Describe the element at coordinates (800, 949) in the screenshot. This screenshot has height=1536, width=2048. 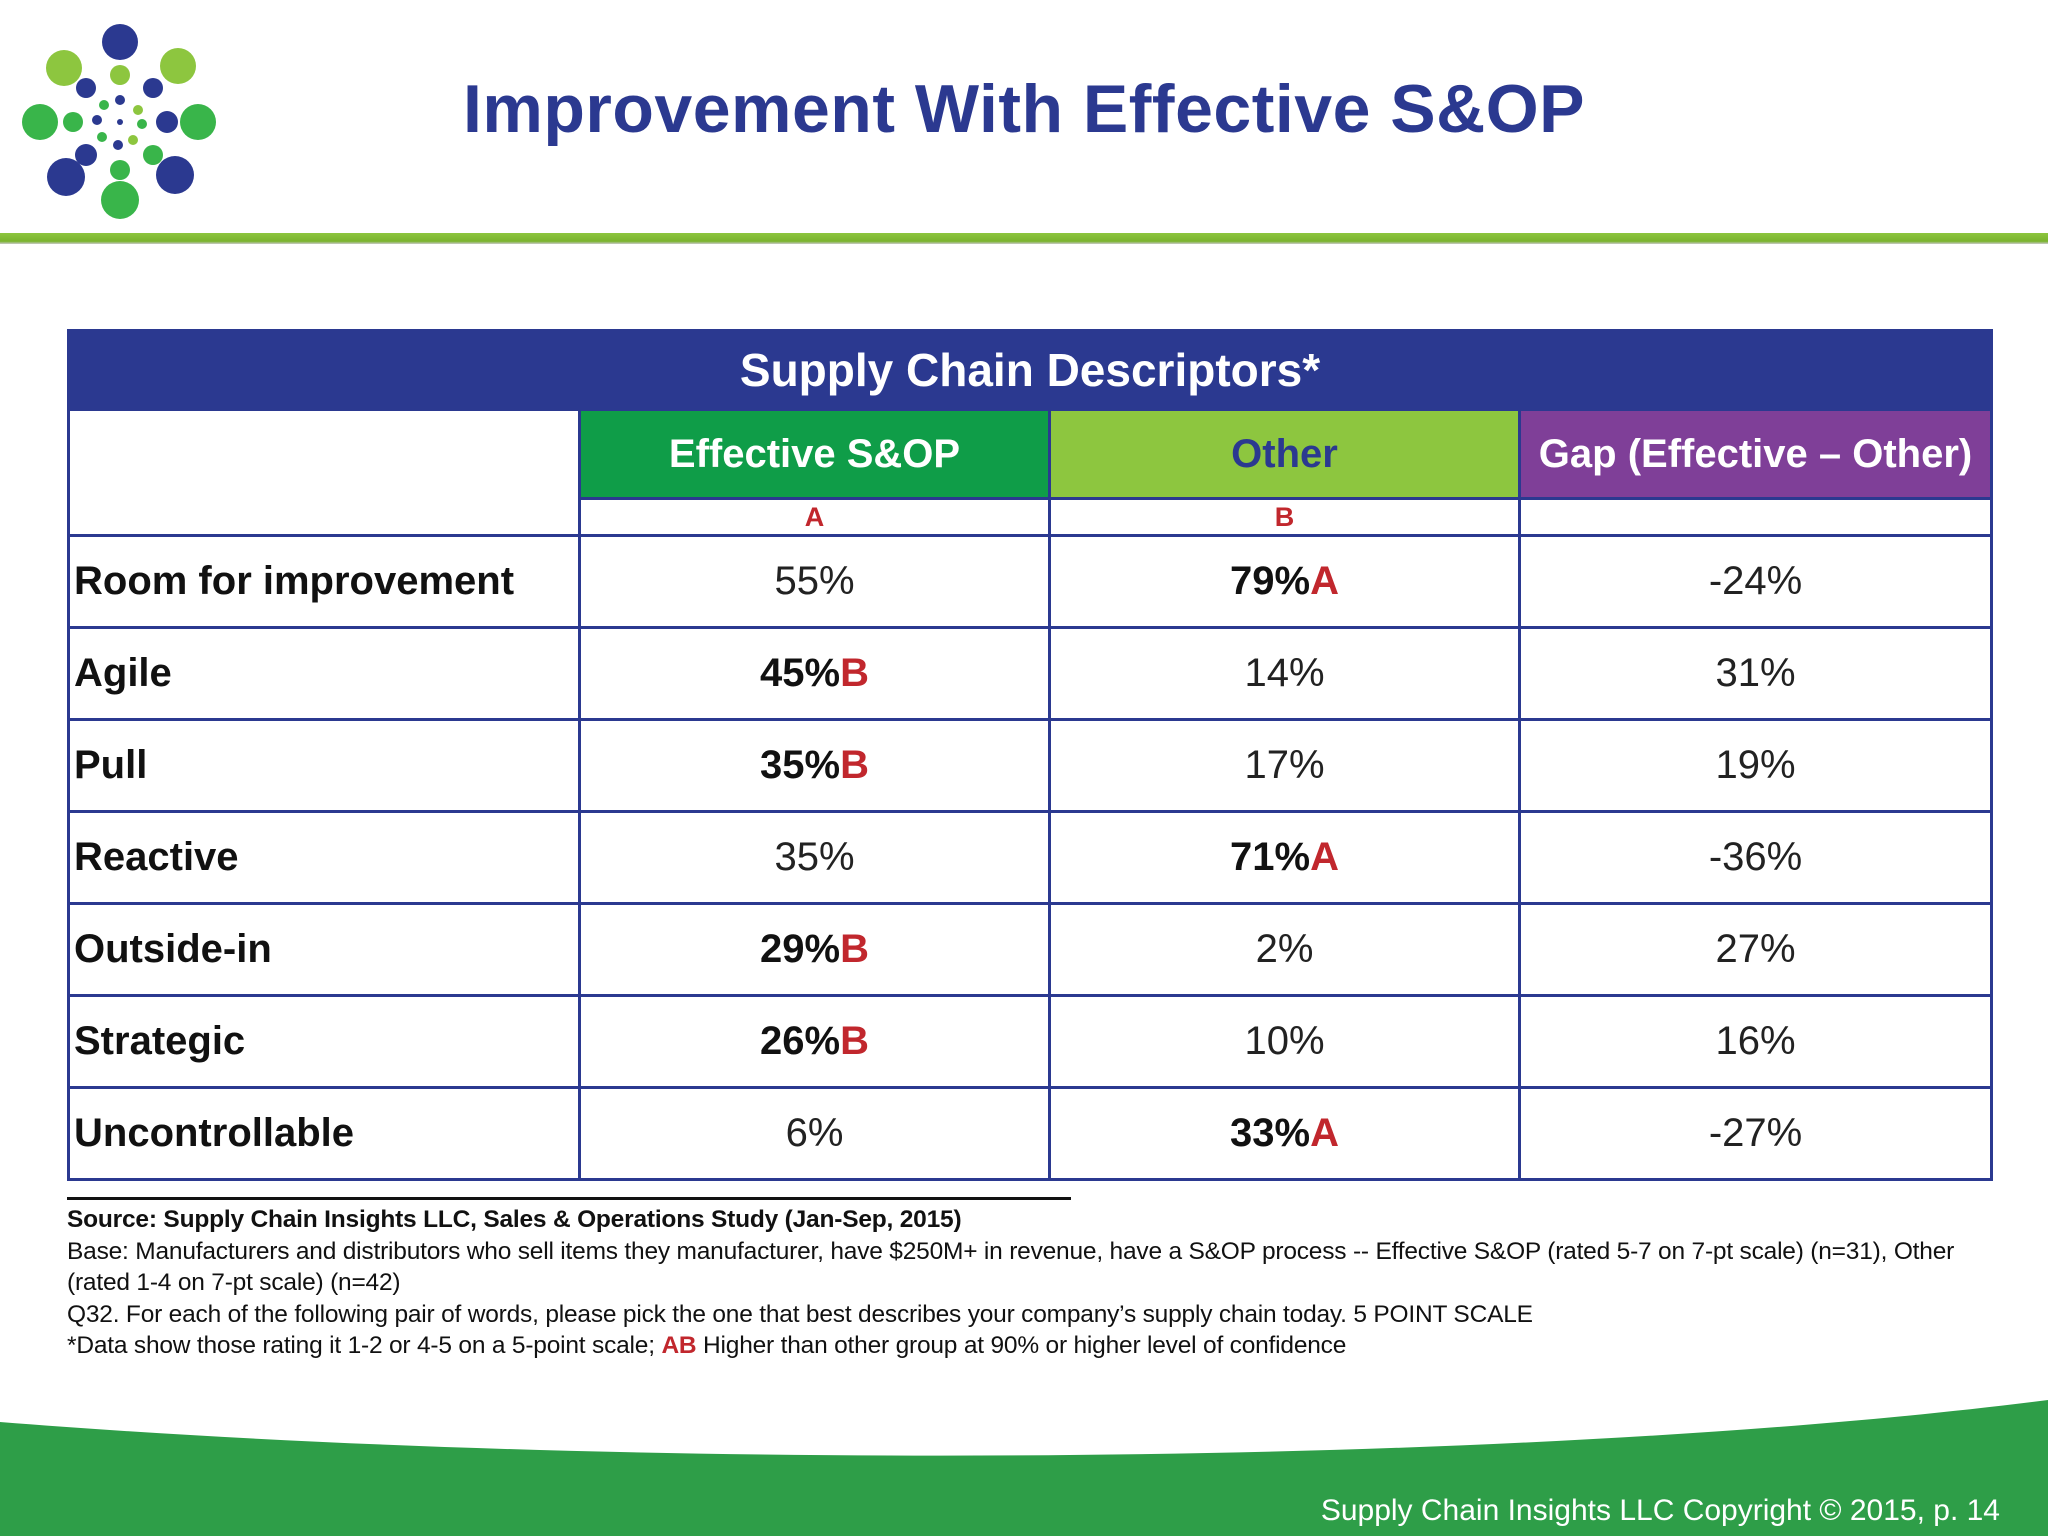
I see `value-effective: 29%` at that location.